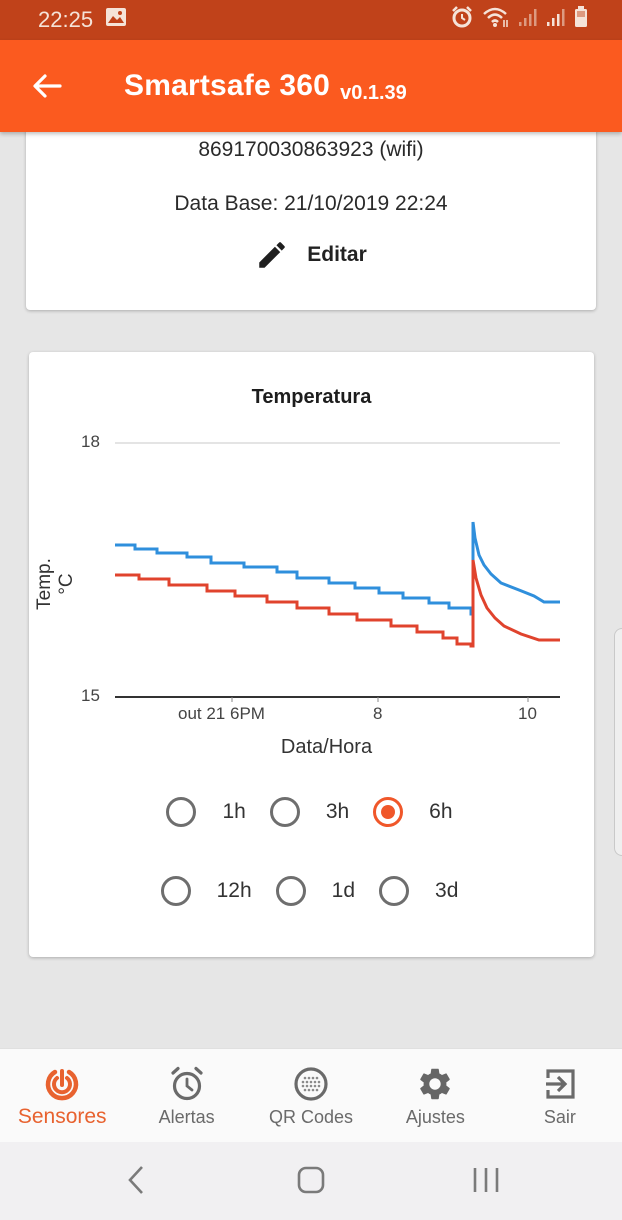 The width and height of the screenshot is (622, 1220). I want to click on chart-title: Temperatura, so click(311, 397).